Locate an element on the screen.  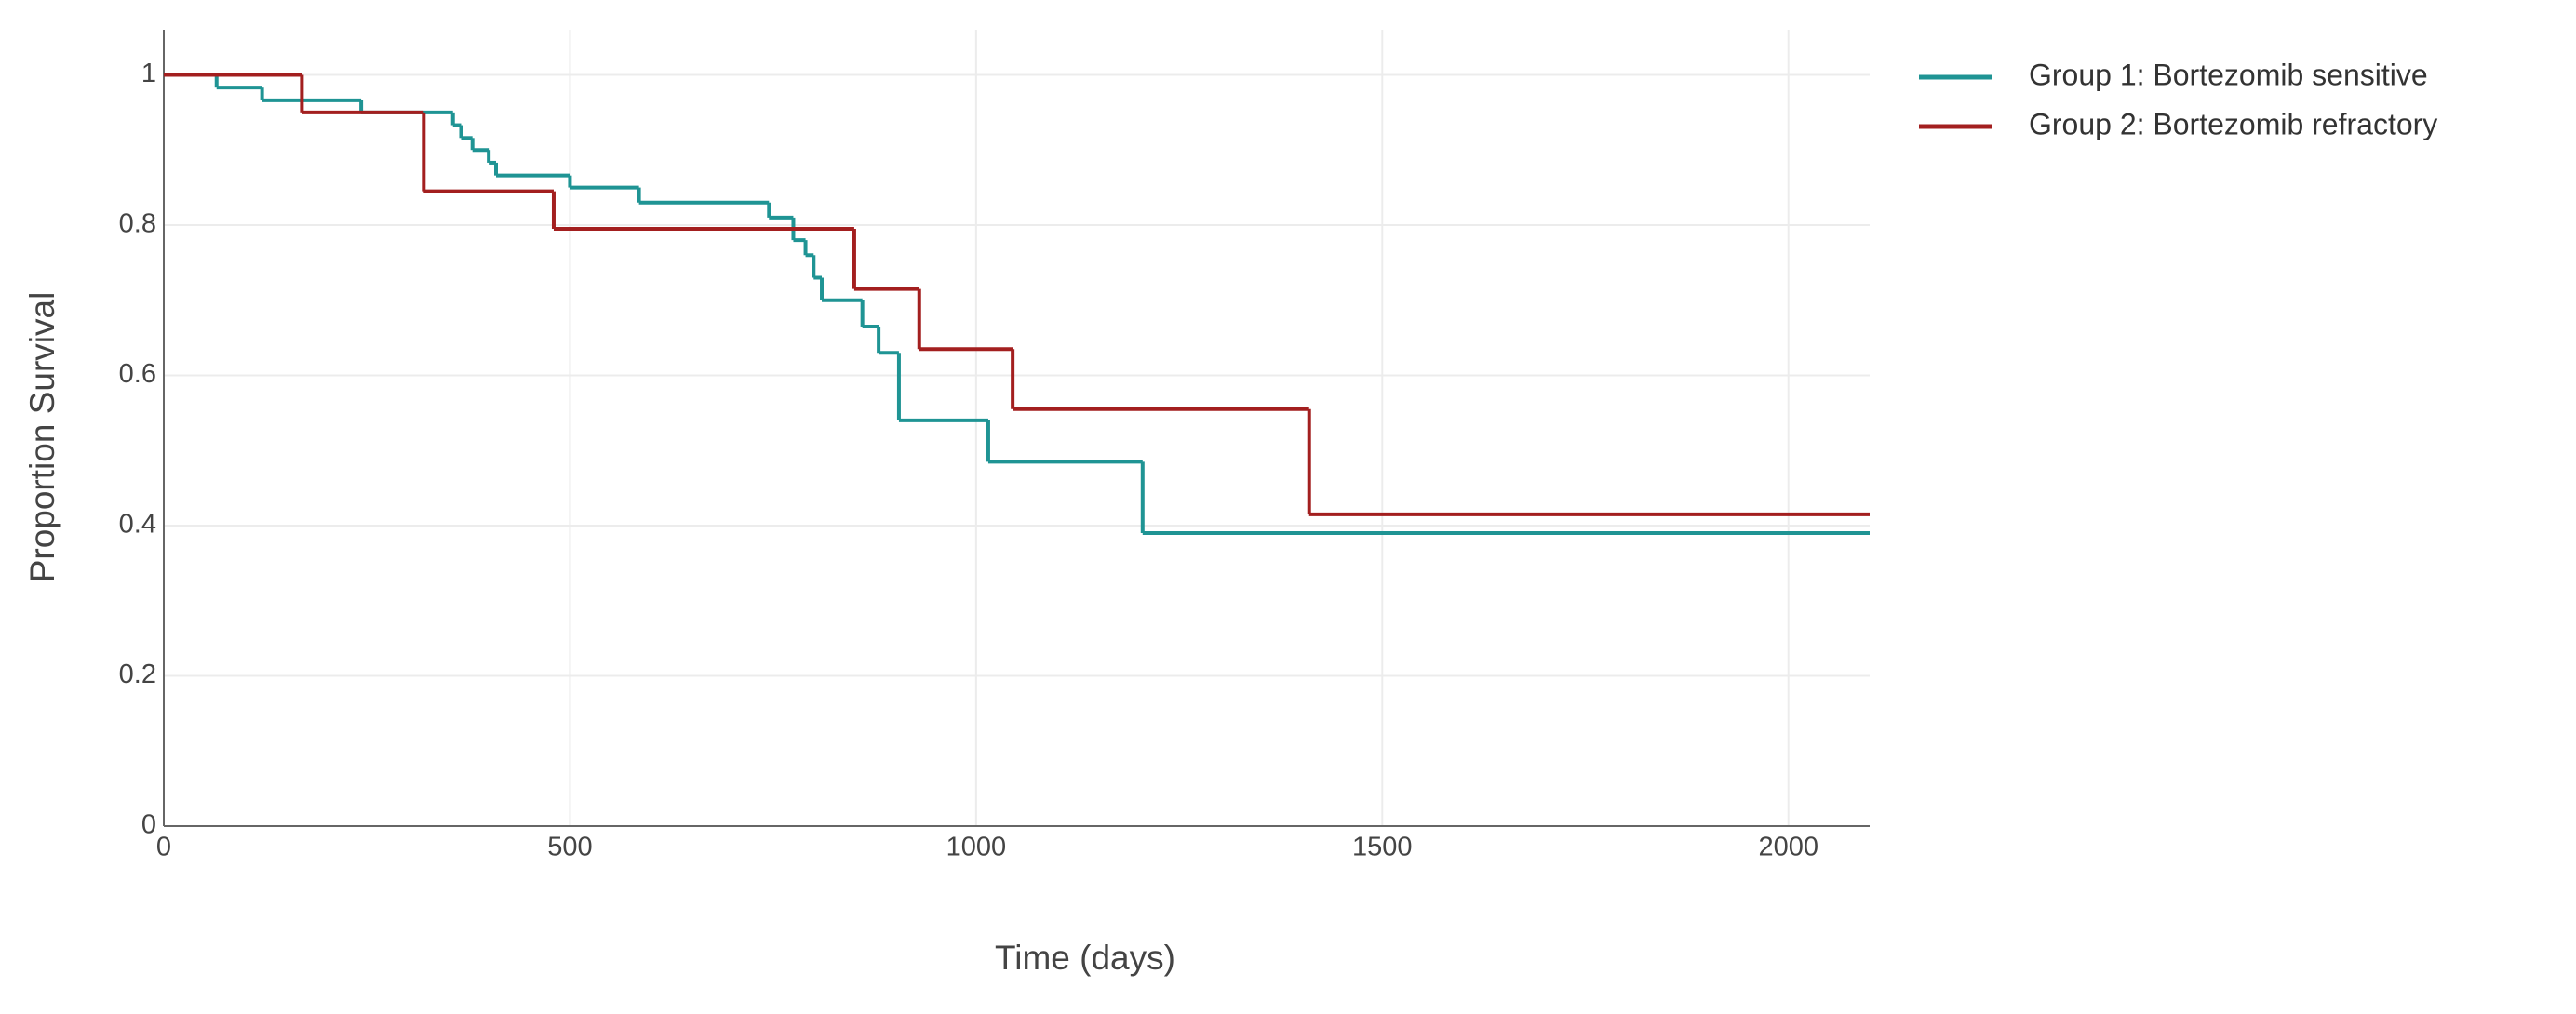
x-tick-label: 1000 is located at coordinates (976, 847).